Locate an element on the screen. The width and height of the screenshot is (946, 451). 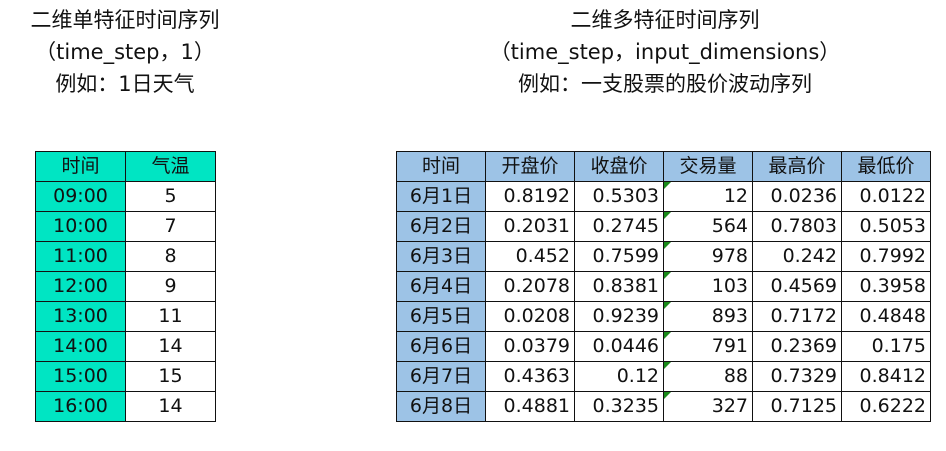
value-cell: 327 is located at coordinates (708, 406).